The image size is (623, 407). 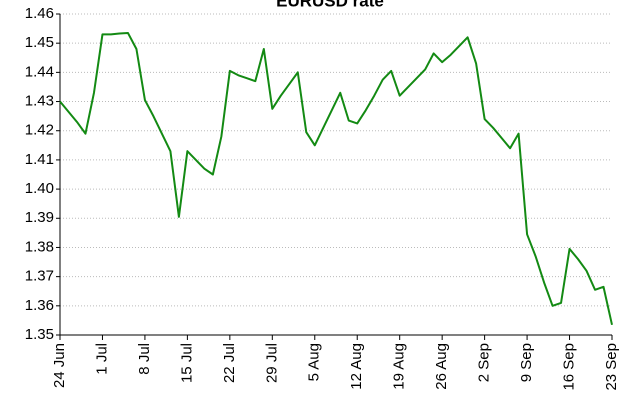 I want to click on y-tick-label: 1.36, so click(x=39, y=305).